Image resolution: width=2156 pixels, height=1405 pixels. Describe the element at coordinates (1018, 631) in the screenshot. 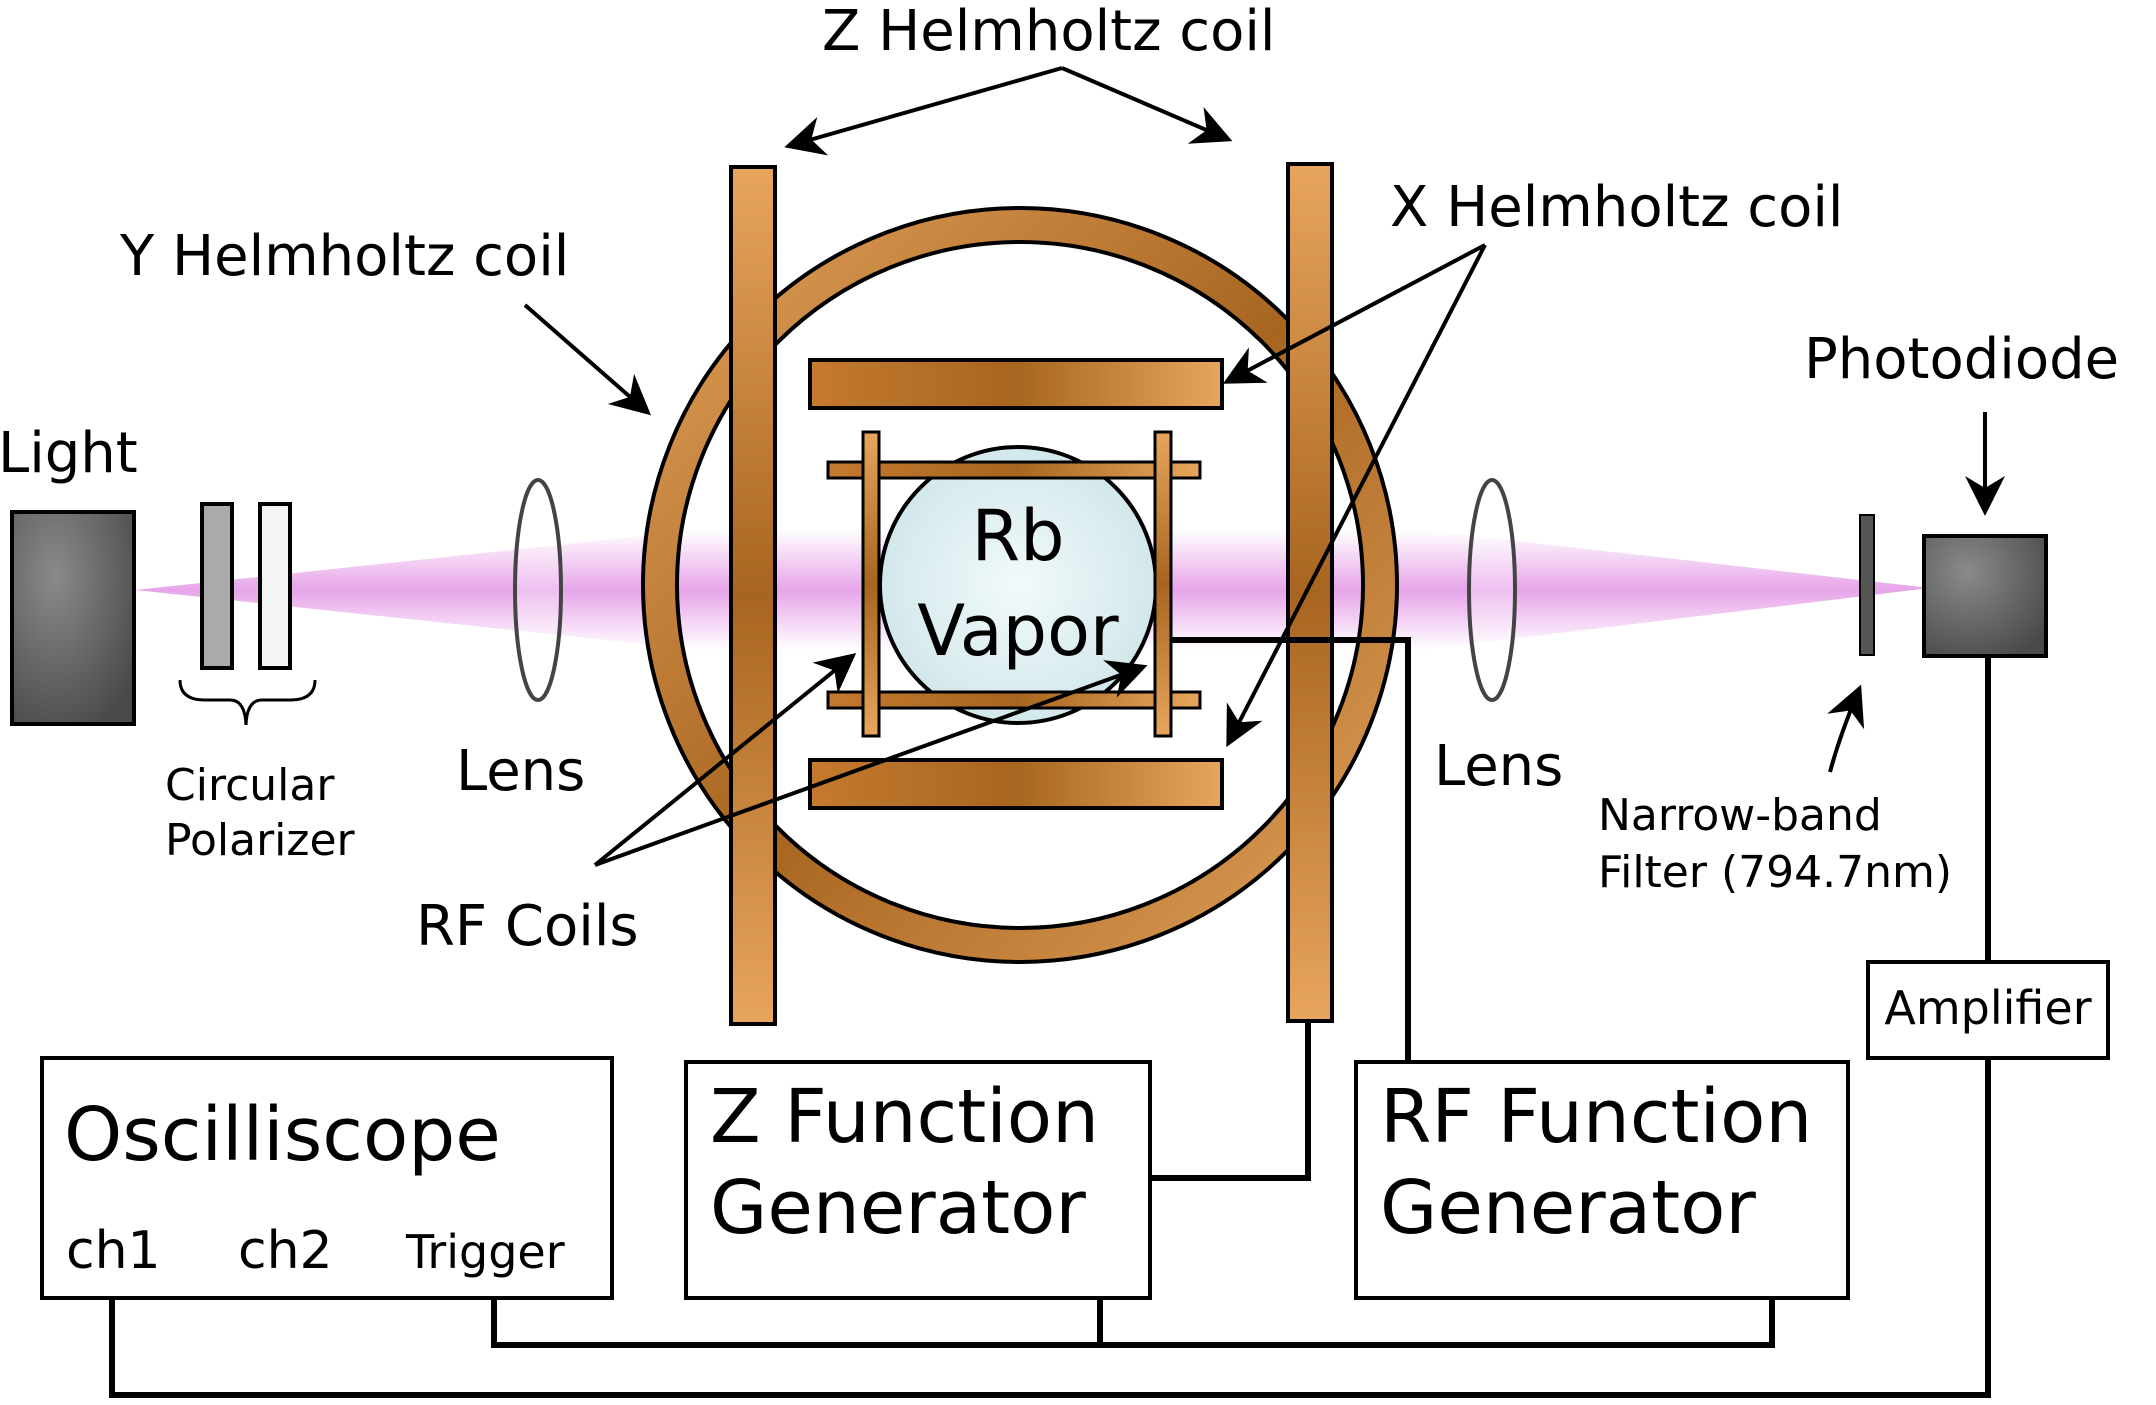

I see `vapor-label: Vapor` at that location.